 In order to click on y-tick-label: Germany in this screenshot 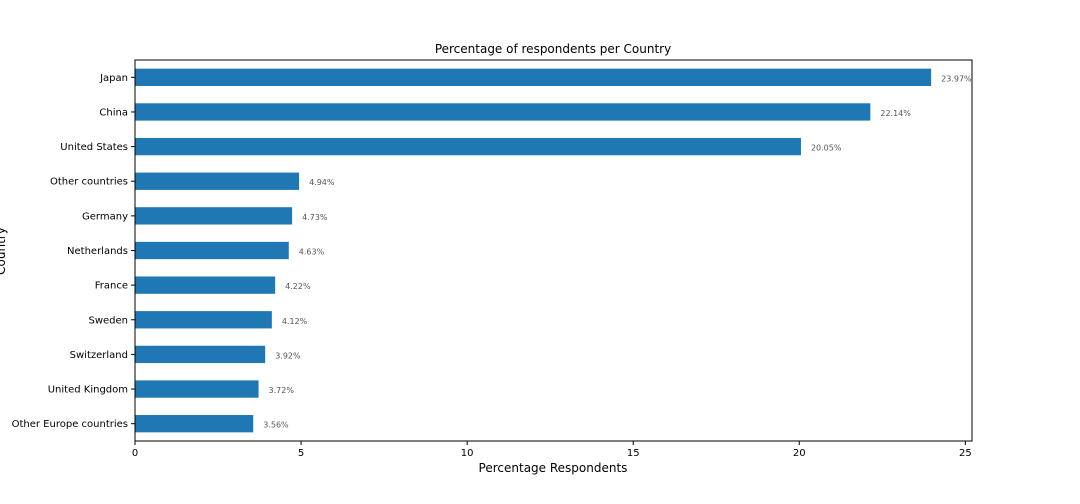, I will do `click(105, 216)`.